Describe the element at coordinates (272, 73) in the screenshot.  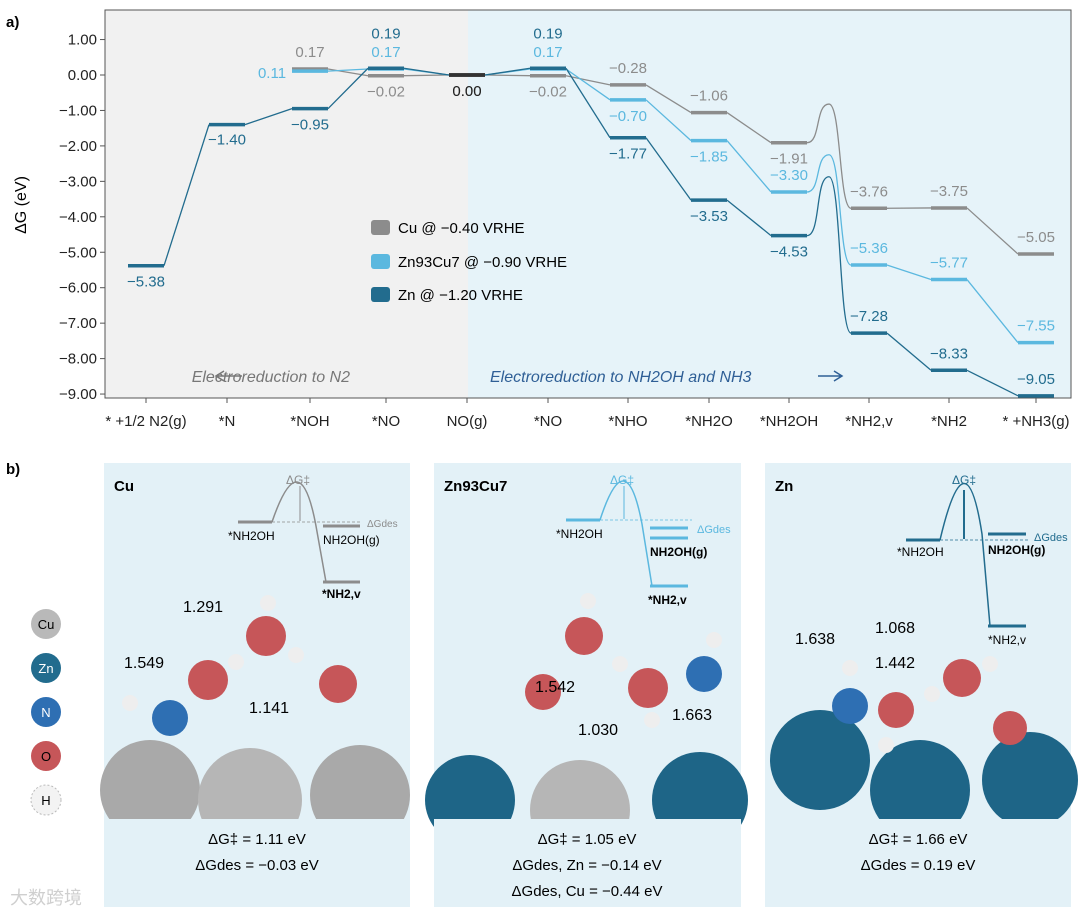
I see `data-label: 0.11` at that location.